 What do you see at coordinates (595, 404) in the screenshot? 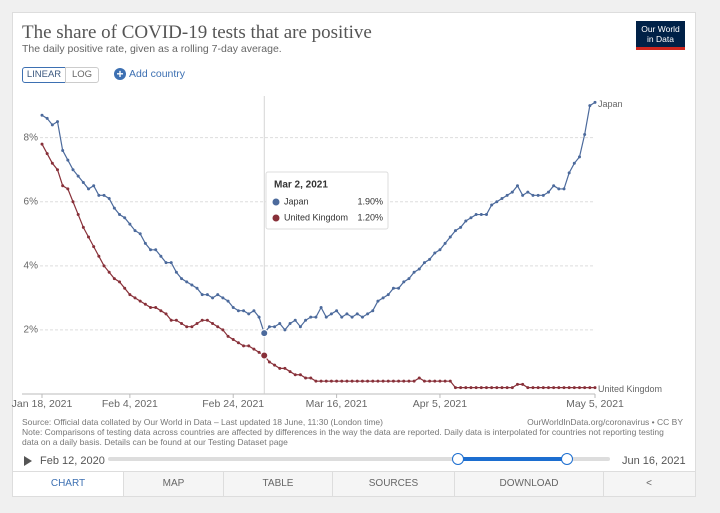
I see `x-tick-label: May 5, 2021` at bounding box center [595, 404].